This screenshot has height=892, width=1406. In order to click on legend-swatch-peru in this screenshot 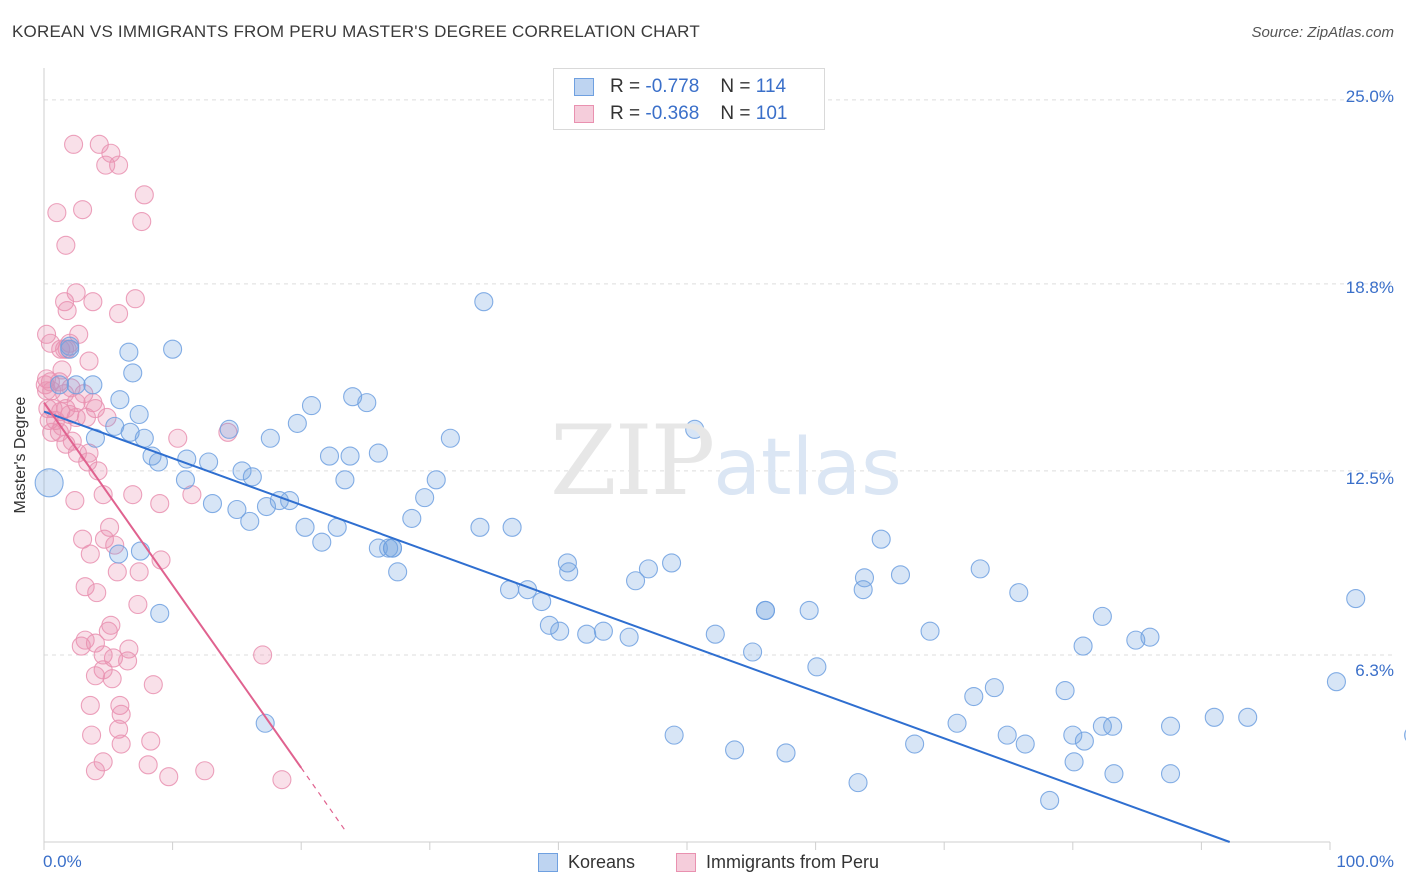, I will do `click(584, 114)`.